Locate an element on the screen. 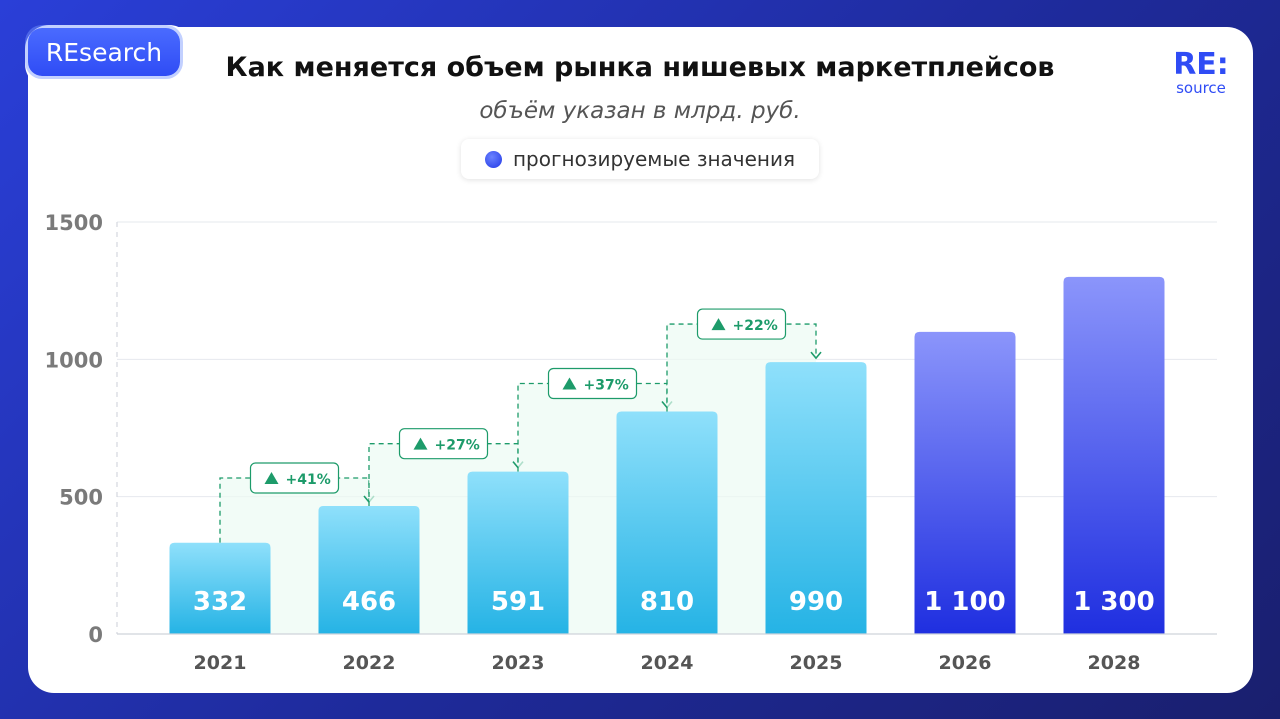 Image resolution: width=1280 pixels, height=719 pixels. bar-value-label: 810 is located at coordinates (667, 602).